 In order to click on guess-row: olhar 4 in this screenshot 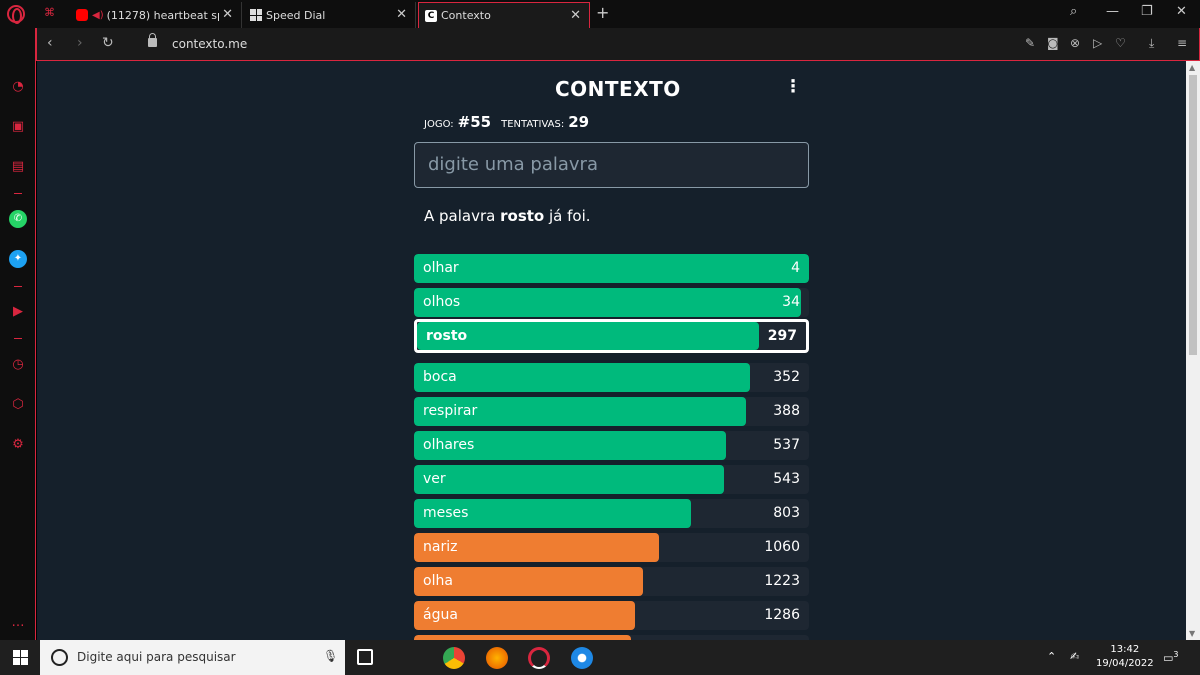, I will do `click(611, 268)`.